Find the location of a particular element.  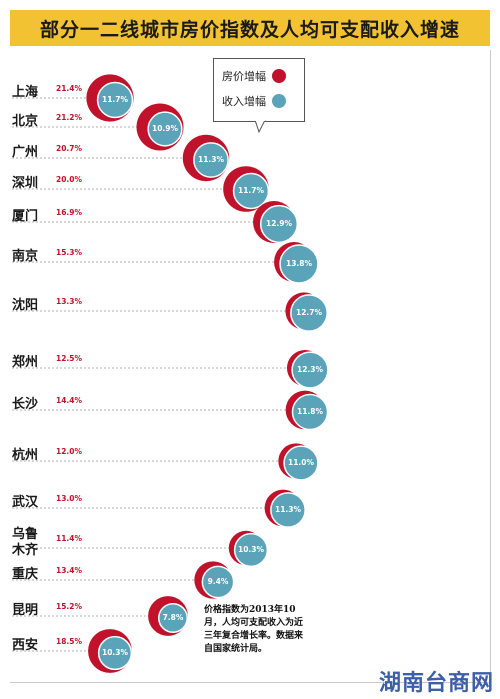

legend-item-price: 房价增幅 is located at coordinates (244, 76).